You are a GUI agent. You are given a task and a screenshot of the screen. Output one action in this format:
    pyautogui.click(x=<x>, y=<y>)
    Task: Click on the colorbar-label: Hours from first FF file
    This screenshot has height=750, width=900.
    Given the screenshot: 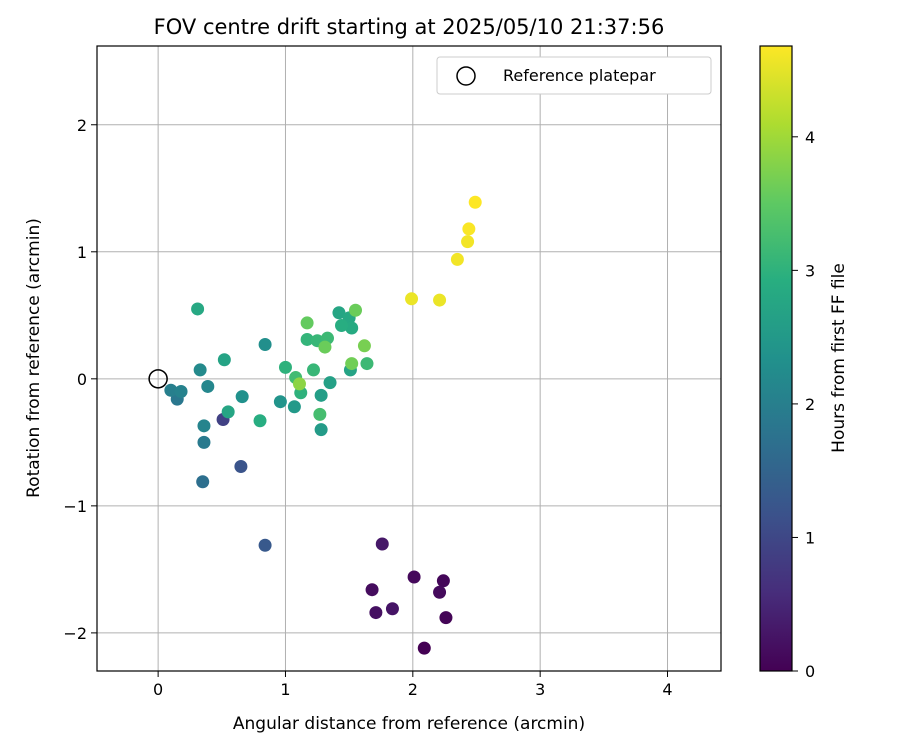 What is the action you would take?
    pyautogui.click(x=839, y=358)
    